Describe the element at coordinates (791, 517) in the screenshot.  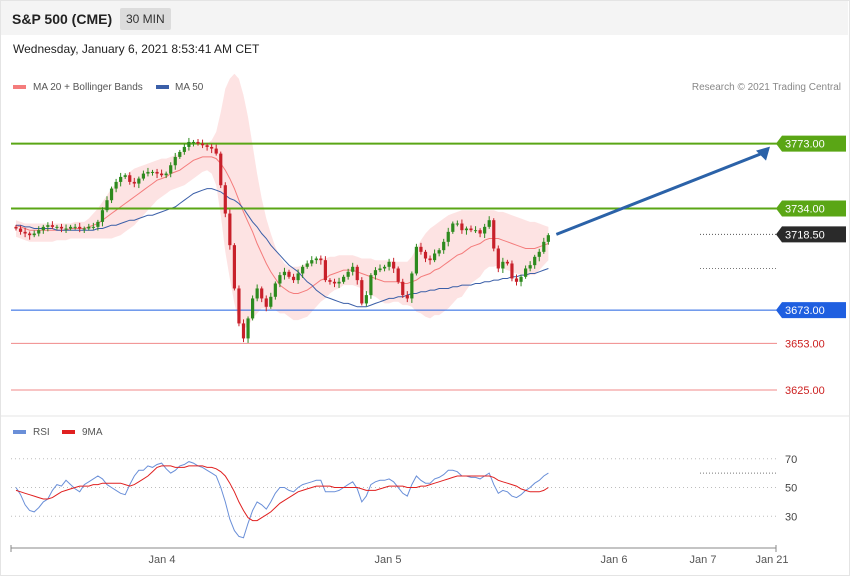
I see `rsi-level-label-30: 30` at that location.